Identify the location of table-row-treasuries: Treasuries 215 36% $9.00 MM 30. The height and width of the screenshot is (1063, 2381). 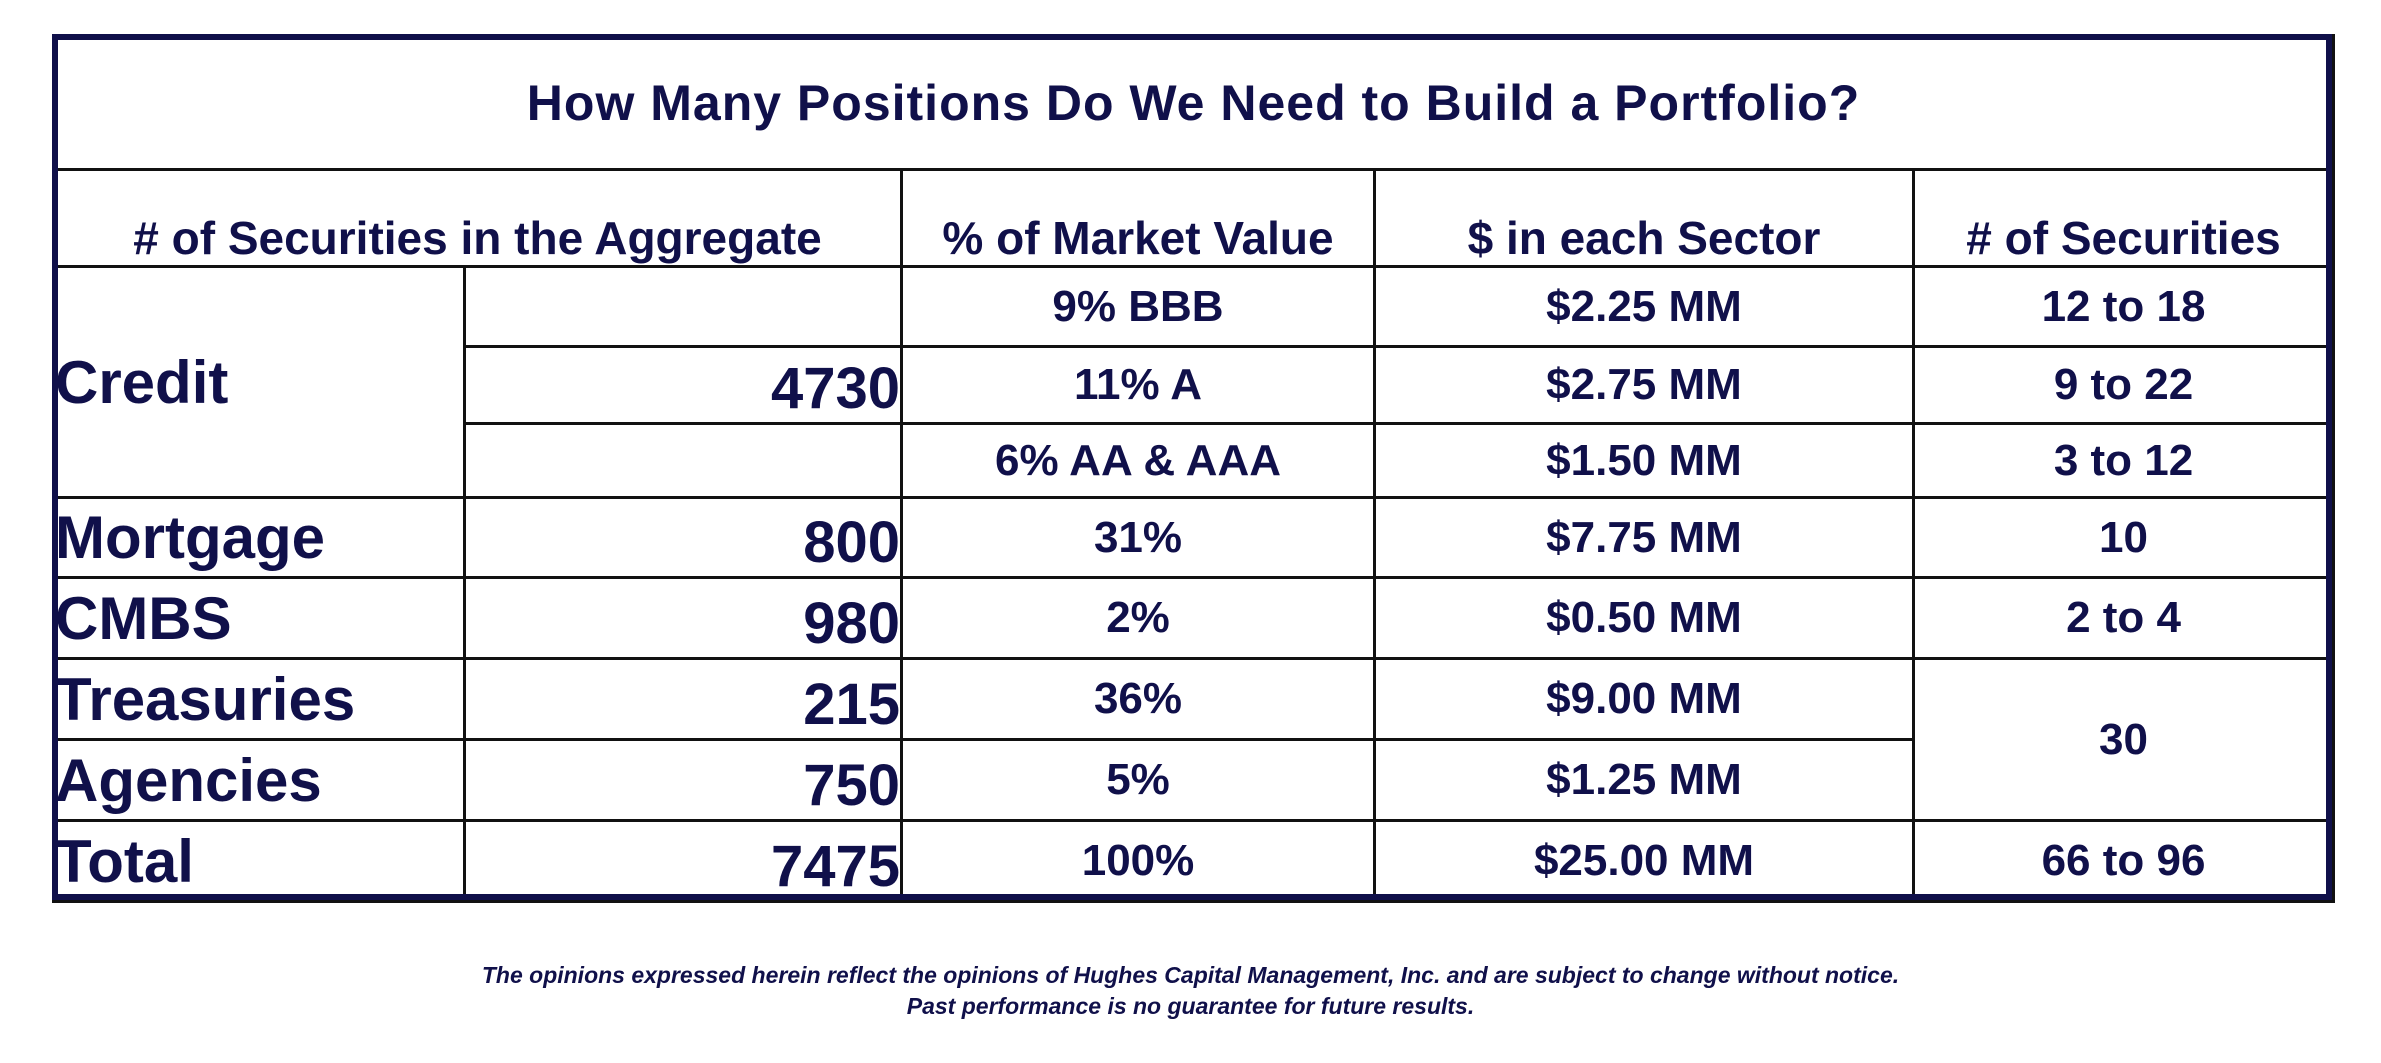
(1194, 739).